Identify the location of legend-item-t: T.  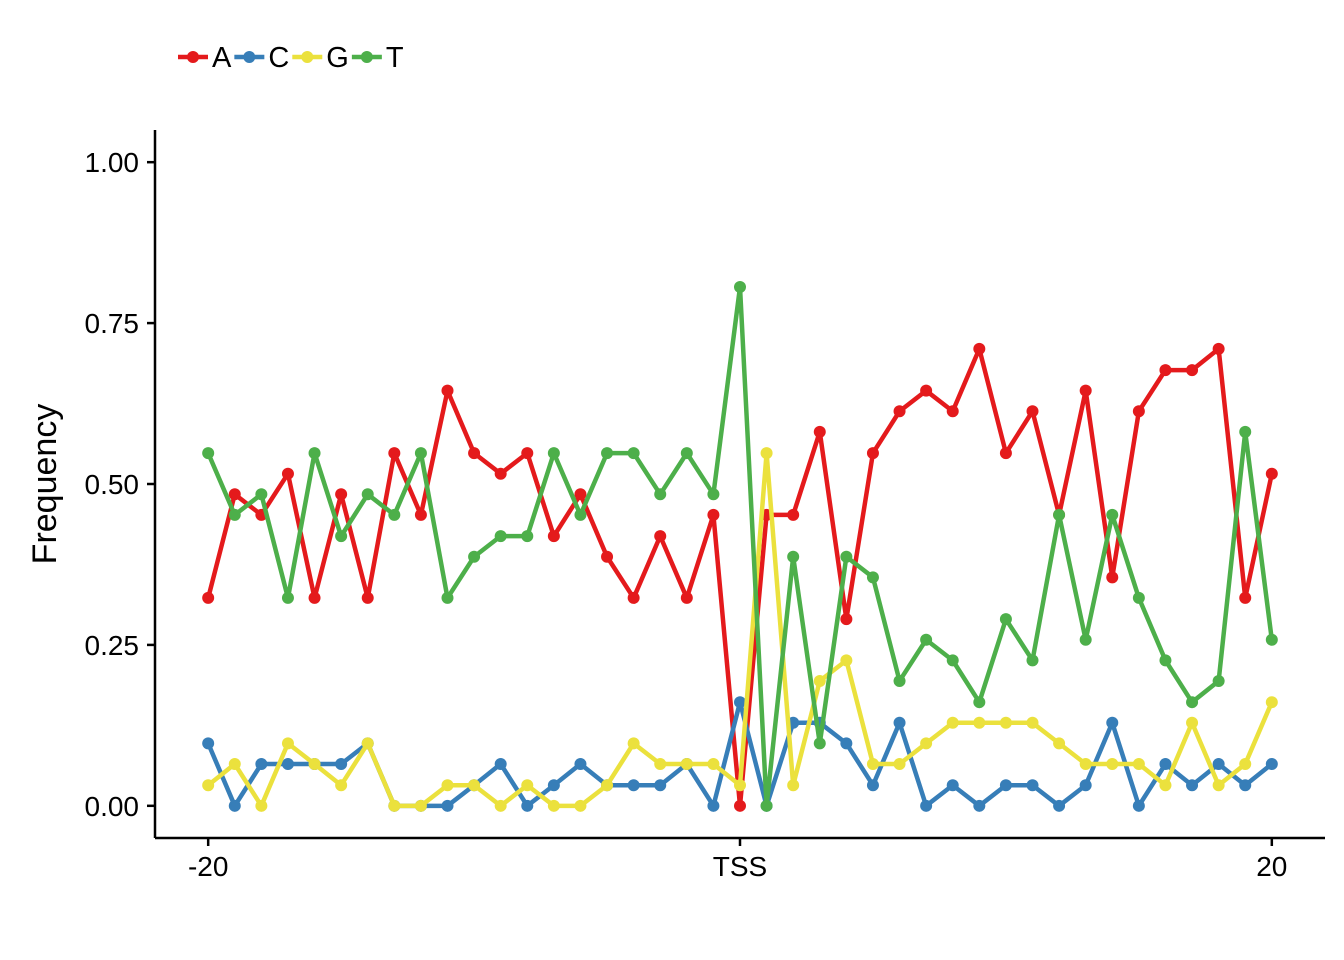
(377, 58).